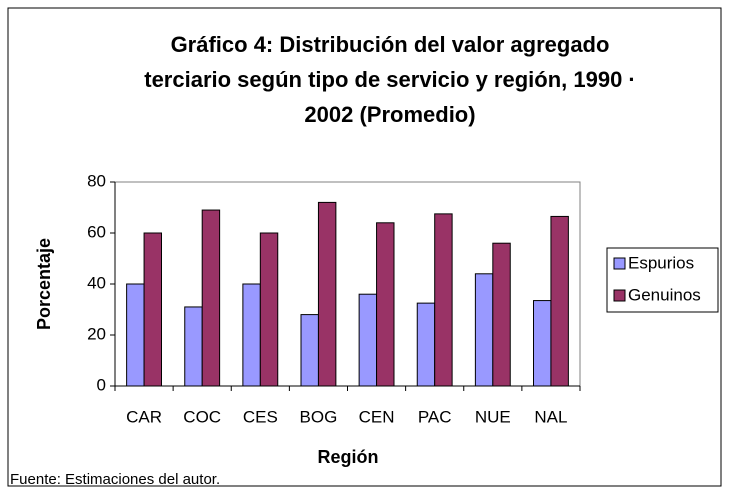 Image resolution: width=729 pixels, height=495 pixels. Describe the element at coordinates (96, 282) in the screenshot. I see `y-tick-label: 40` at that location.